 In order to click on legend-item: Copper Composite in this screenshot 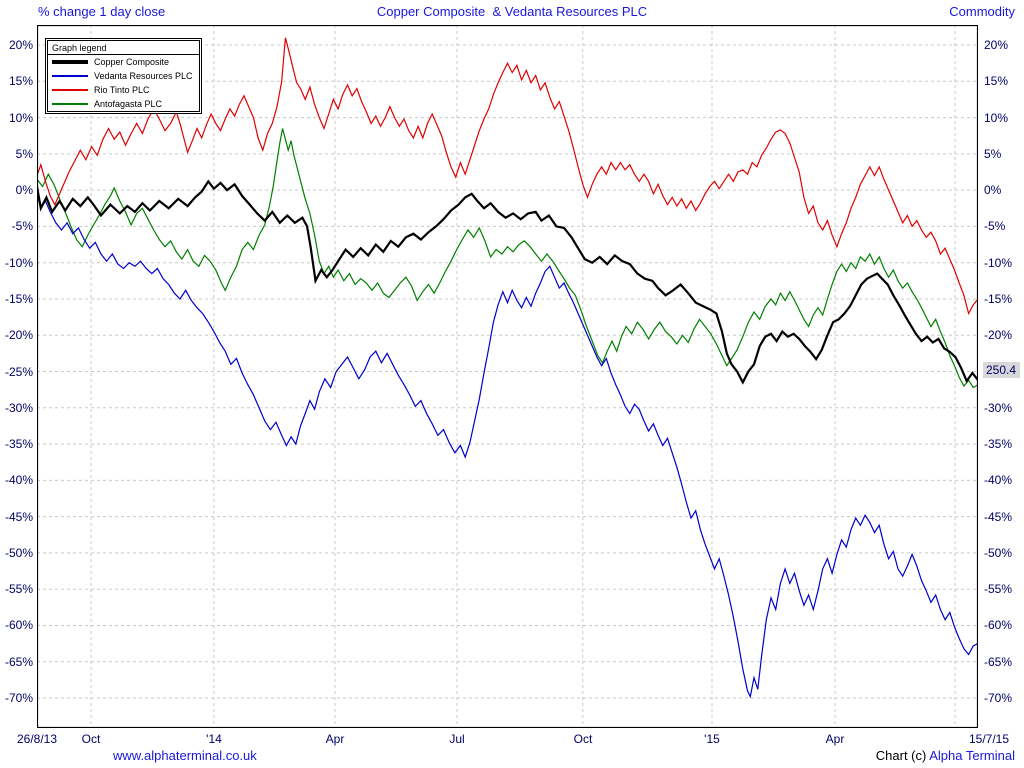, I will do `click(123, 62)`.